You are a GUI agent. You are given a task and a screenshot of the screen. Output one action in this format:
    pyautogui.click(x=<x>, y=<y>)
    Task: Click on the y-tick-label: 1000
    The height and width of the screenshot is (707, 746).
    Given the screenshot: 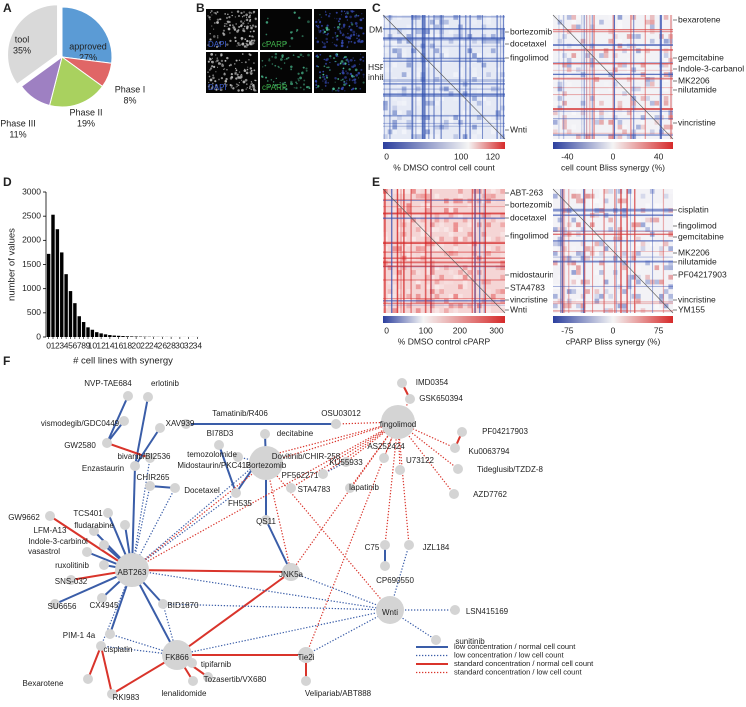 What is the action you would take?
    pyautogui.click(x=31, y=288)
    